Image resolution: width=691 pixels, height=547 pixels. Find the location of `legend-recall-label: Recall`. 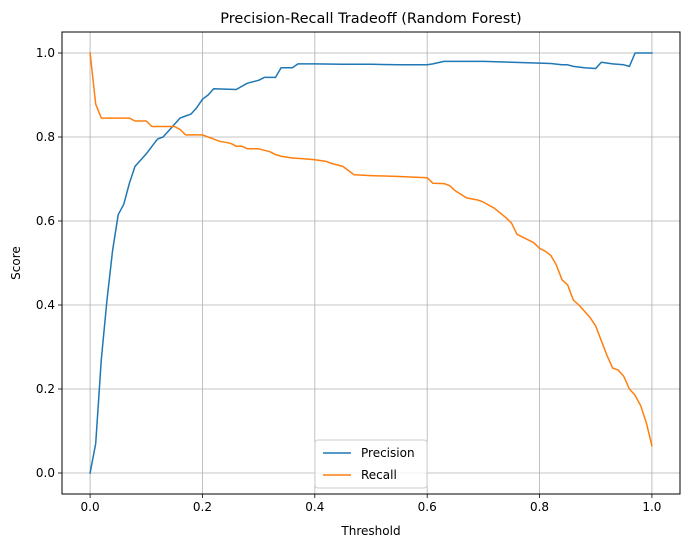

legend-recall-label: Recall is located at coordinates (379, 475).